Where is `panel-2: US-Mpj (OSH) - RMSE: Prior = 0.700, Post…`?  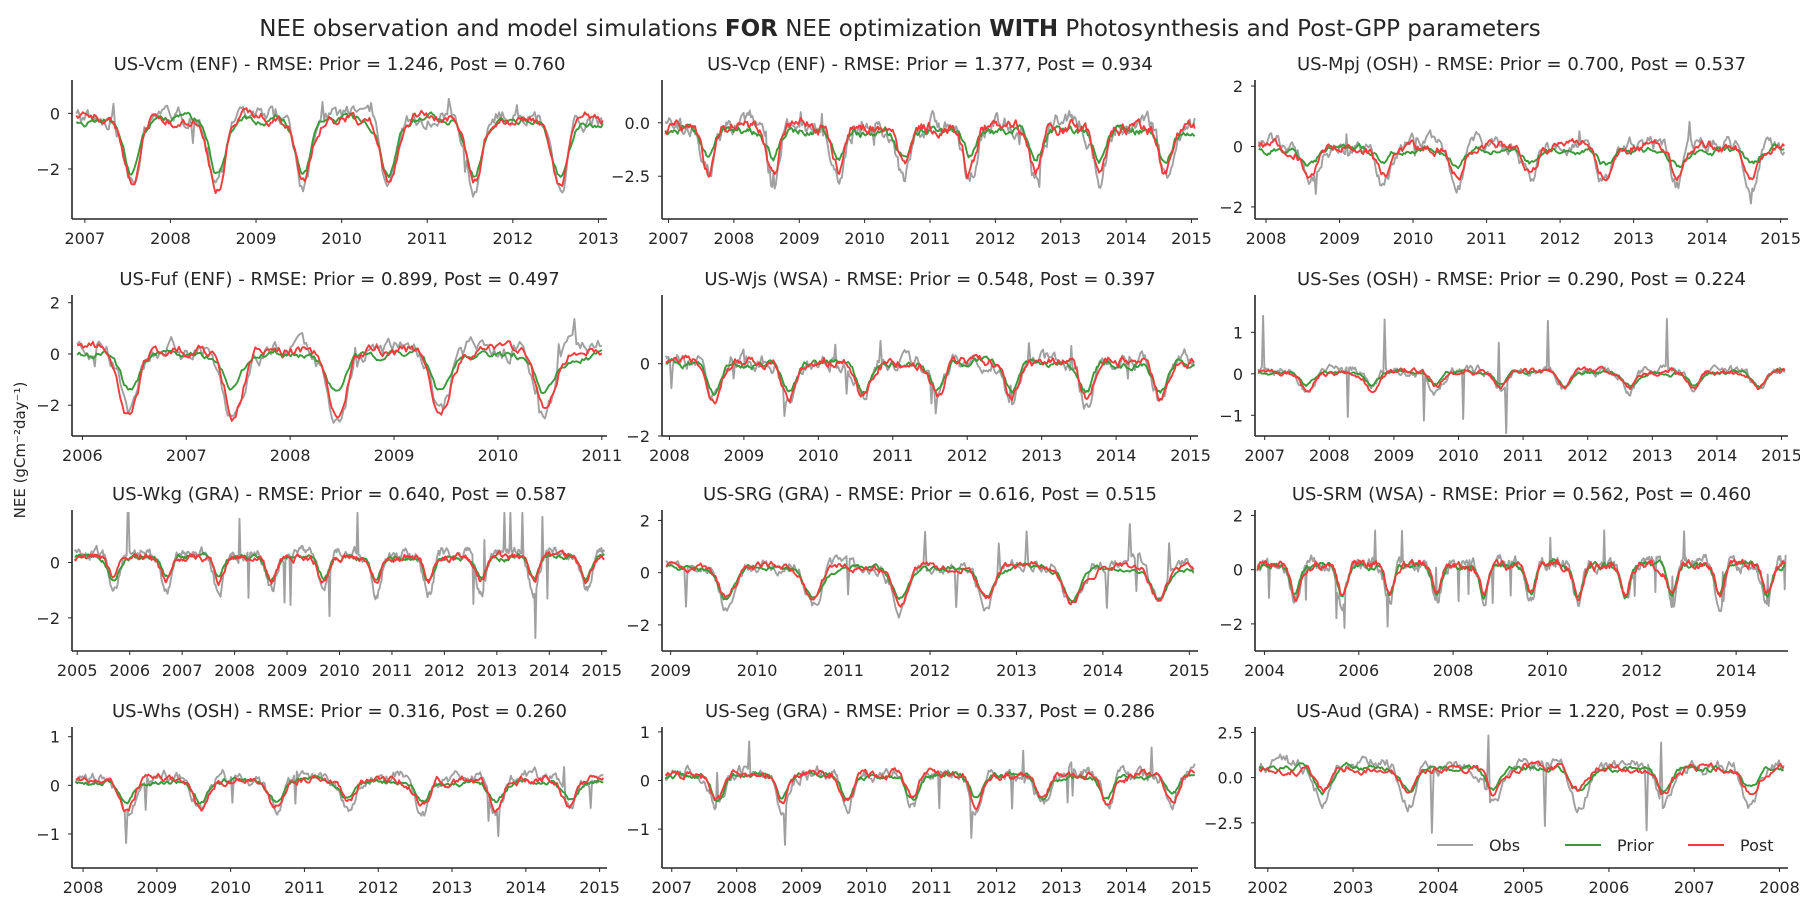 panel-2: US-Mpj (OSH) - RMSE: Prior = 0.700, Post… is located at coordinates (1509, 151).